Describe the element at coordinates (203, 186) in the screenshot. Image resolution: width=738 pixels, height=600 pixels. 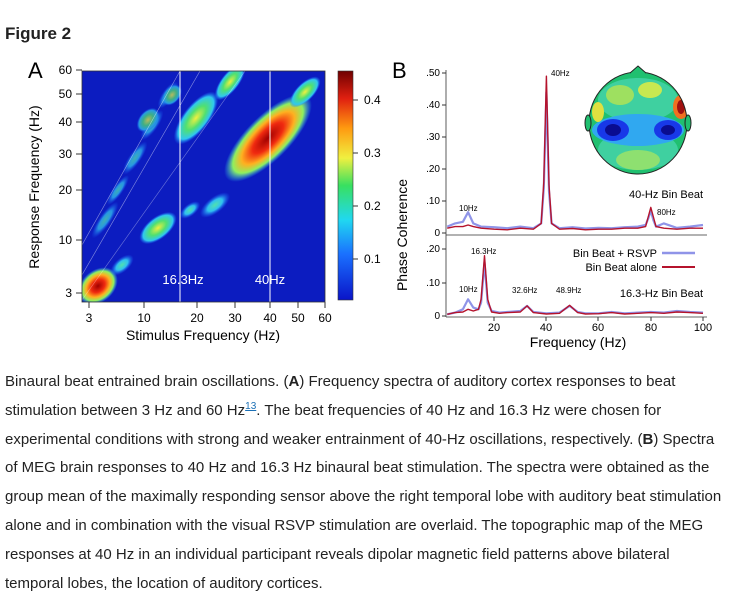
I see `heatmap-plot: 16.3Hz 40Hz` at that location.